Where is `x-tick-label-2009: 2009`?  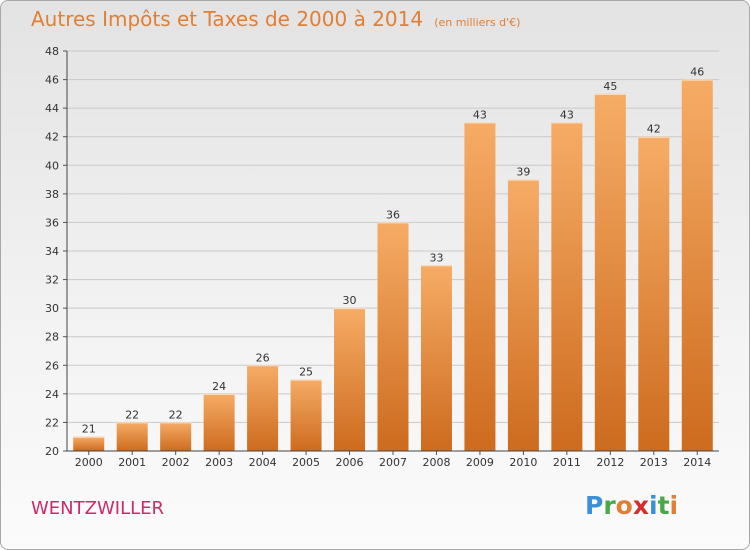 x-tick-label-2009: 2009 is located at coordinates (480, 462).